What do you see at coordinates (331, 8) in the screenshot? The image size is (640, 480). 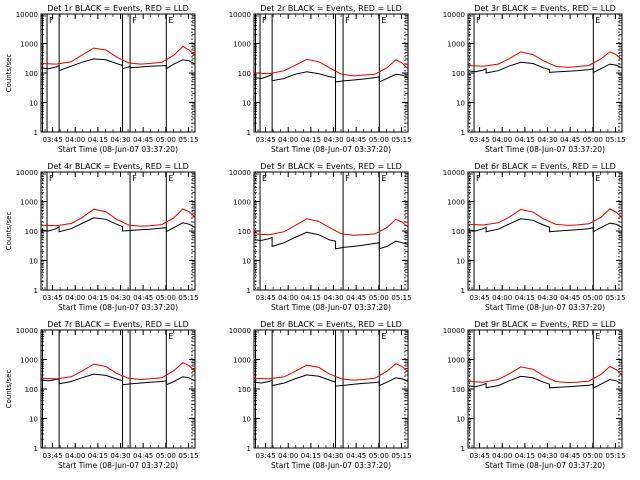 I see `chart-title: Det 2r BLACK = Events, RED = LLD` at bounding box center [331, 8].